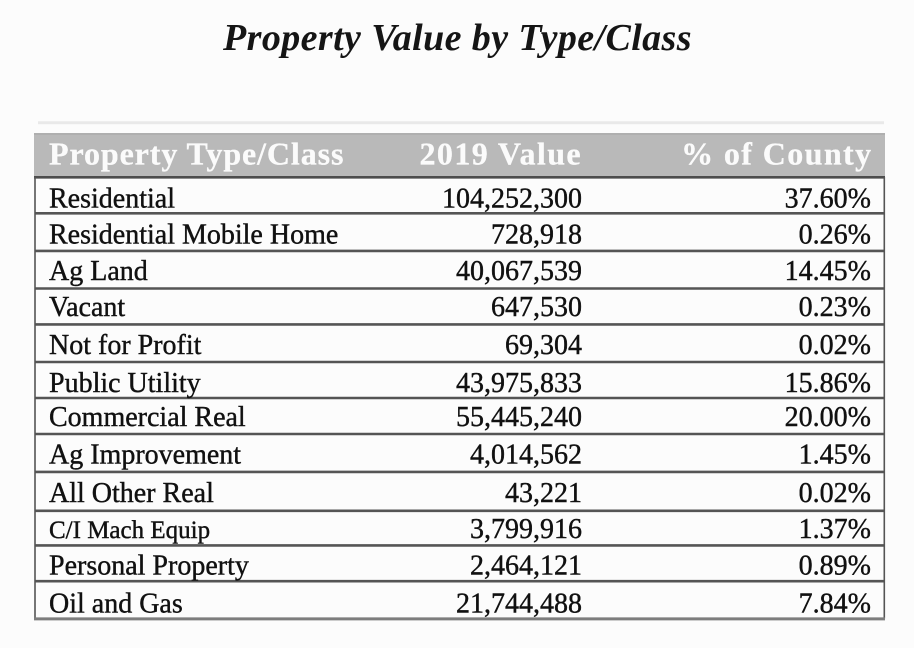 This screenshot has width=914, height=648. What do you see at coordinates (519, 417) in the screenshot?
I see `svg-text: 55,445,240` at bounding box center [519, 417].